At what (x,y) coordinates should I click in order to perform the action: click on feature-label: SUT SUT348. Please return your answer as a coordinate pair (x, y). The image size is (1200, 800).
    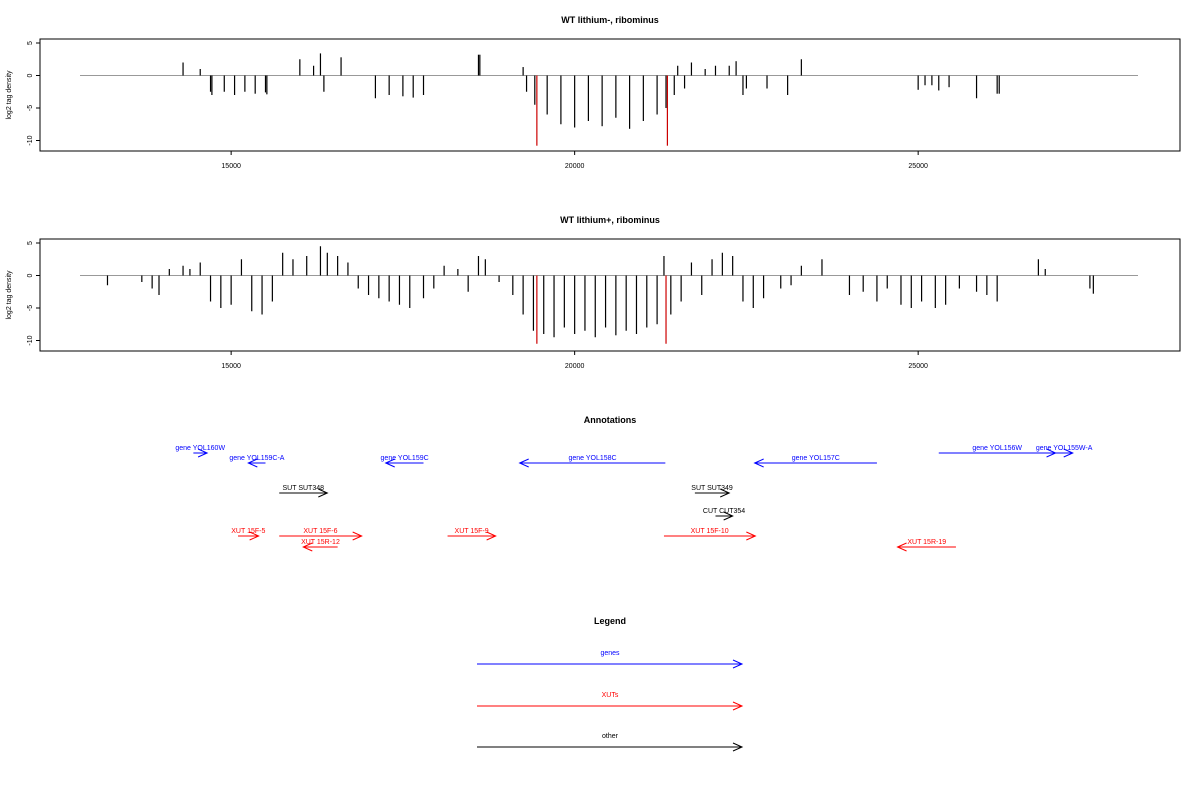
    Looking at the image, I should click on (304, 488).